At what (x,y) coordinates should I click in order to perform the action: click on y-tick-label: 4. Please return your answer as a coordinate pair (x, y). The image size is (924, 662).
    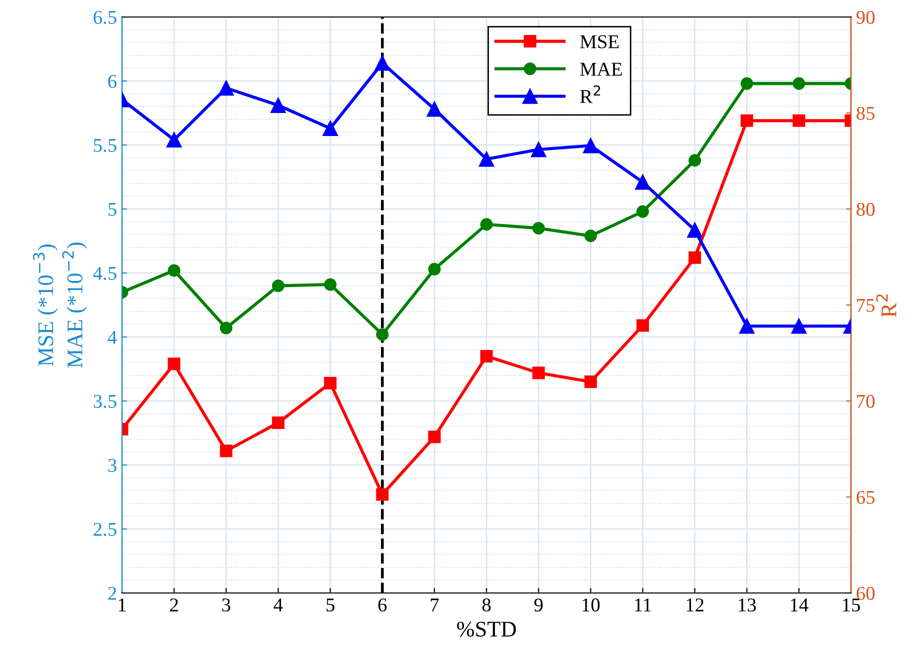
    Looking at the image, I should click on (112, 337).